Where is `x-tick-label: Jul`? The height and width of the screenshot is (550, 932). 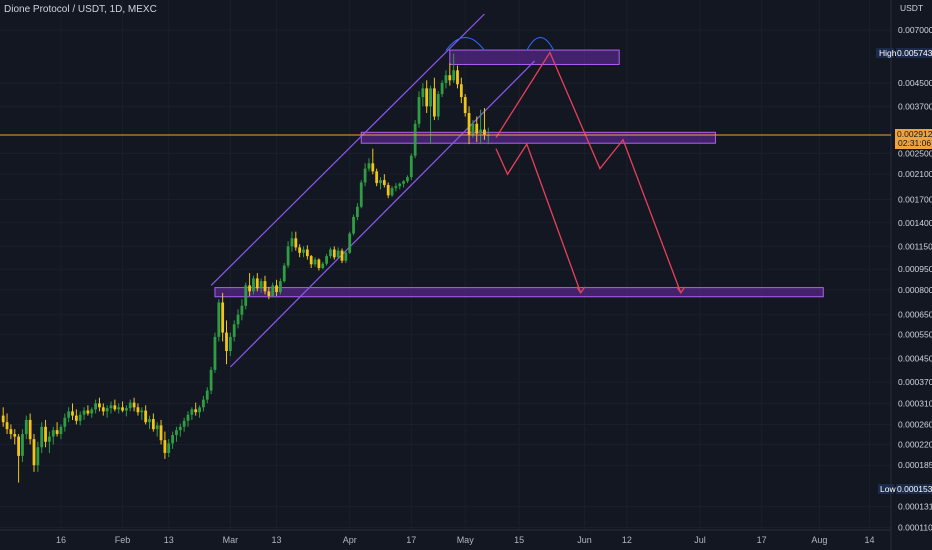 x-tick-label: Jul is located at coordinates (700, 540).